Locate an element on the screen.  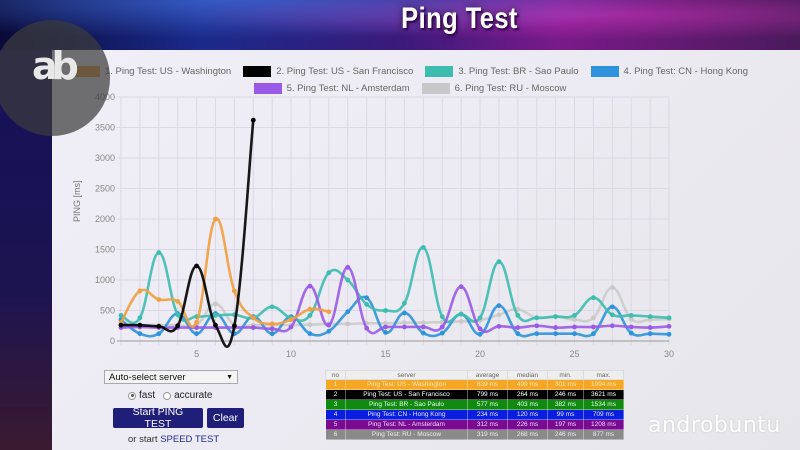
start-ping-test-button: Start PING TEST is located at coordinates (158, 418).